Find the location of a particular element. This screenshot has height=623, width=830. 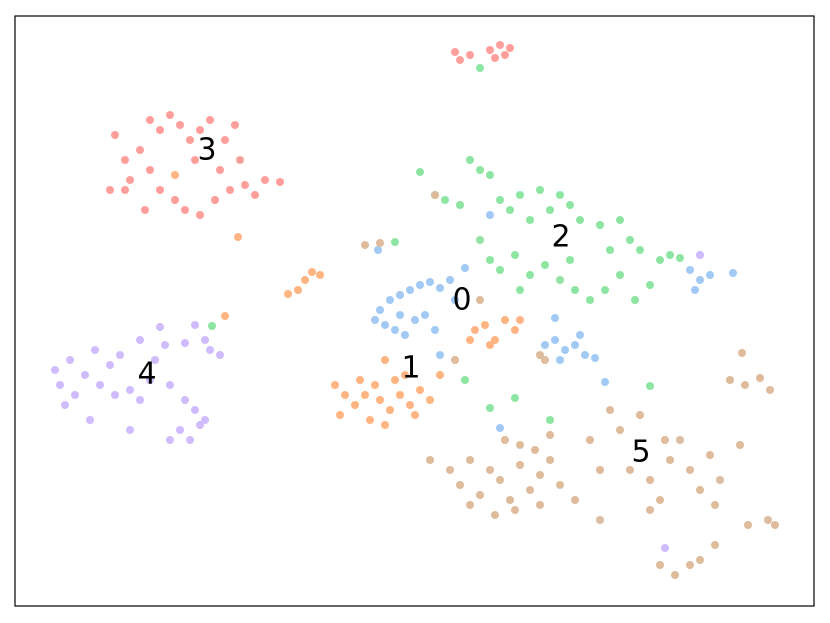

cluster-label: 4 is located at coordinates (146, 374).